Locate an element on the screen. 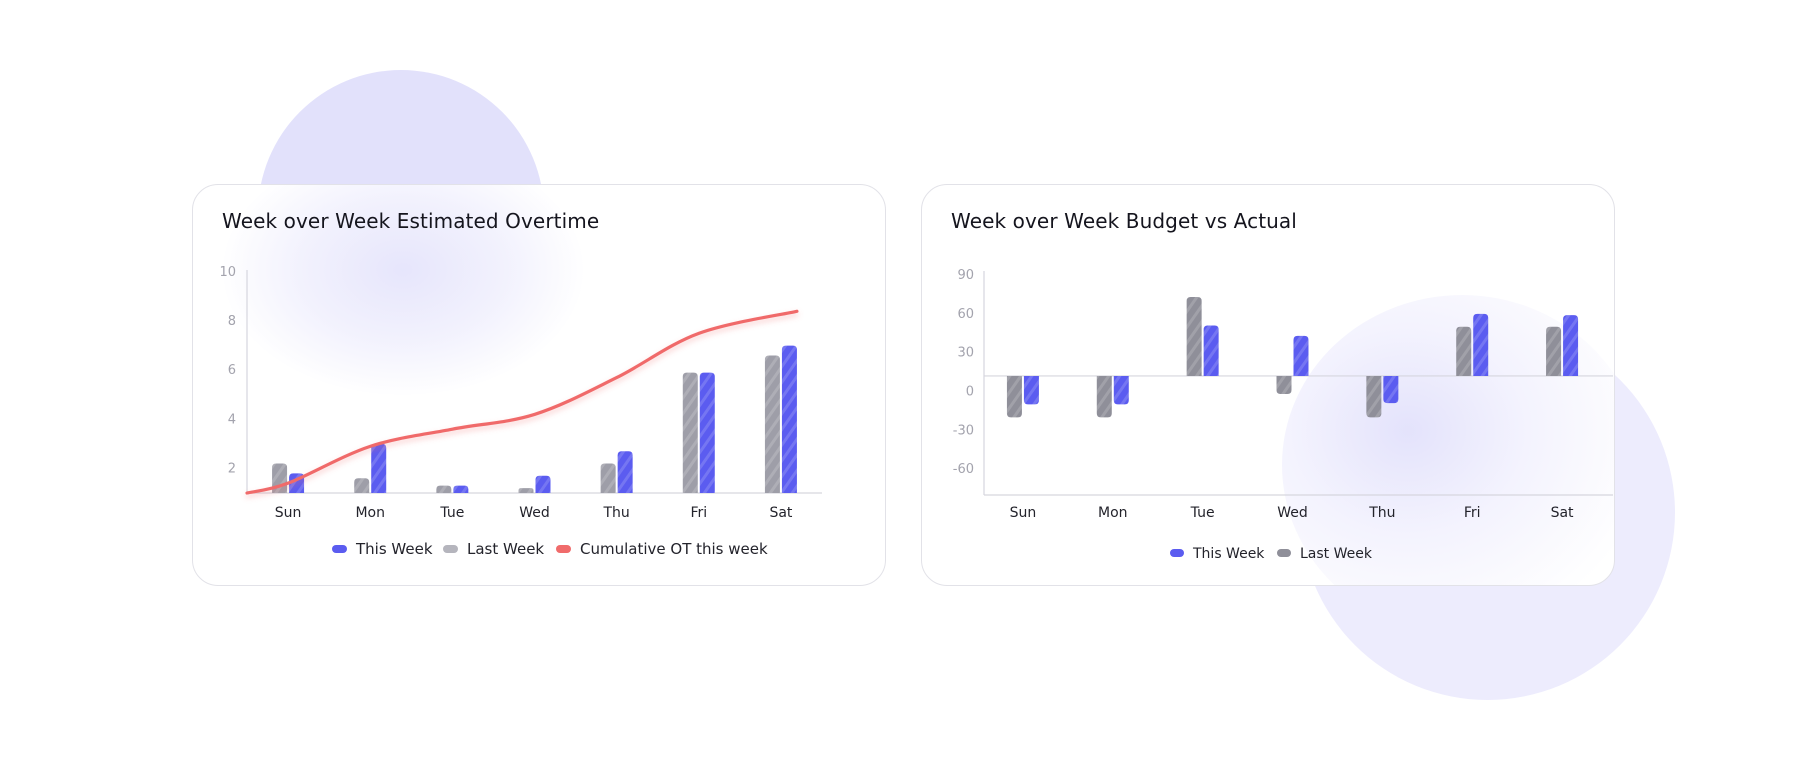 The image size is (1800, 767). y-tick-label: 8 is located at coordinates (232, 321).